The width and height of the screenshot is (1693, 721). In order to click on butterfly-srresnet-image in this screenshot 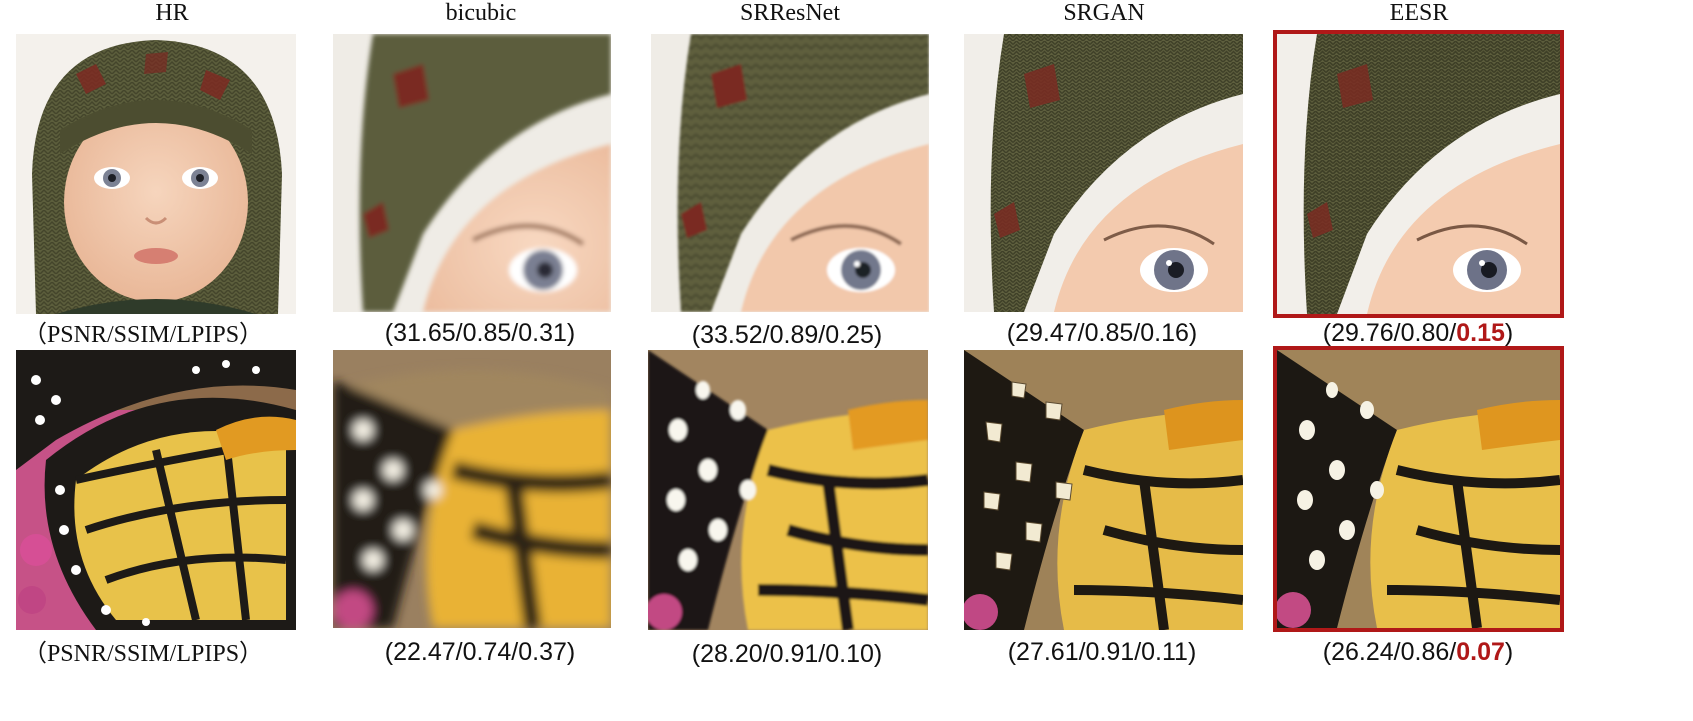, I will do `click(788, 490)`.